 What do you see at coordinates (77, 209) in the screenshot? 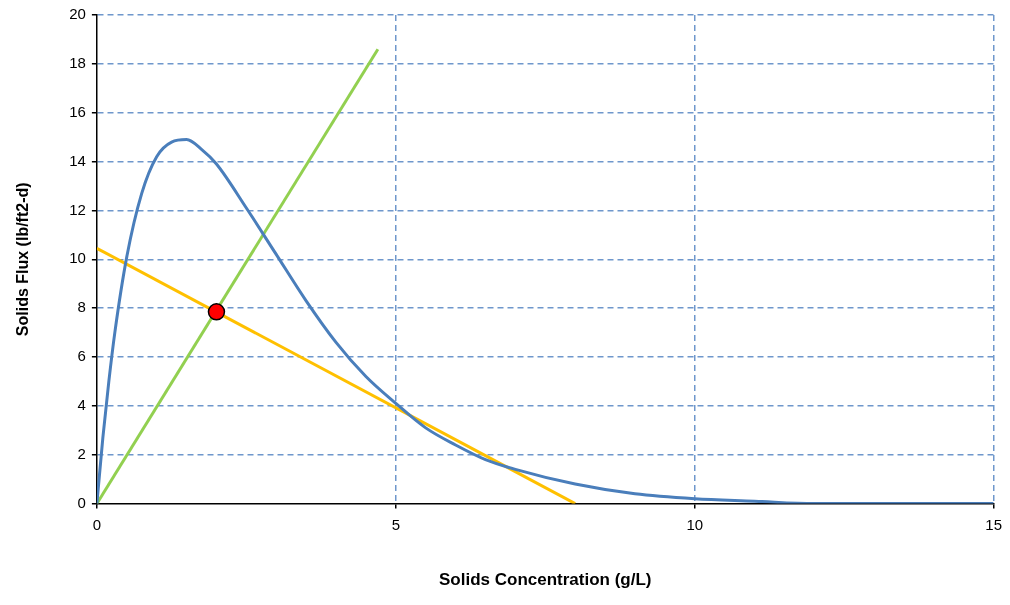
I see `y-tick-label: 12` at bounding box center [77, 209].